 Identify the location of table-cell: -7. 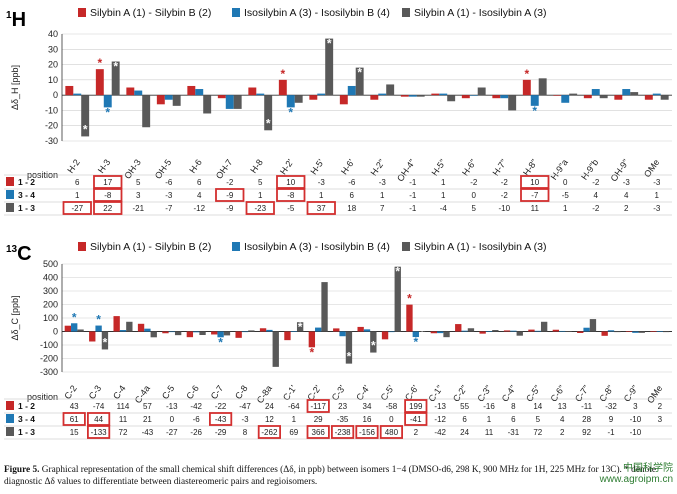
(535, 195).